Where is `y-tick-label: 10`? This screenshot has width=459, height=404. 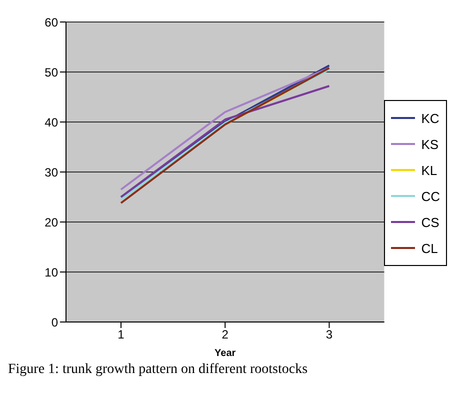 y-tick-label: 10 is located at coordinates (51, 272).